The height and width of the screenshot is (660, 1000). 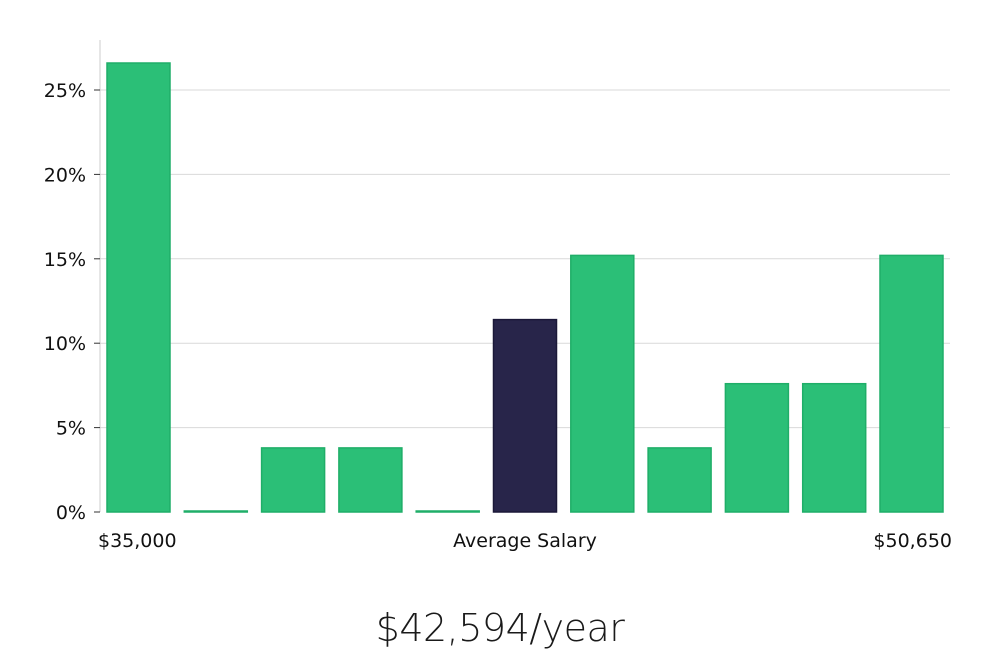 What do you see at coordinates (65, 260) in the screenshot?
I see `y-tick-label: 15%` at bounding box center [65, 260].